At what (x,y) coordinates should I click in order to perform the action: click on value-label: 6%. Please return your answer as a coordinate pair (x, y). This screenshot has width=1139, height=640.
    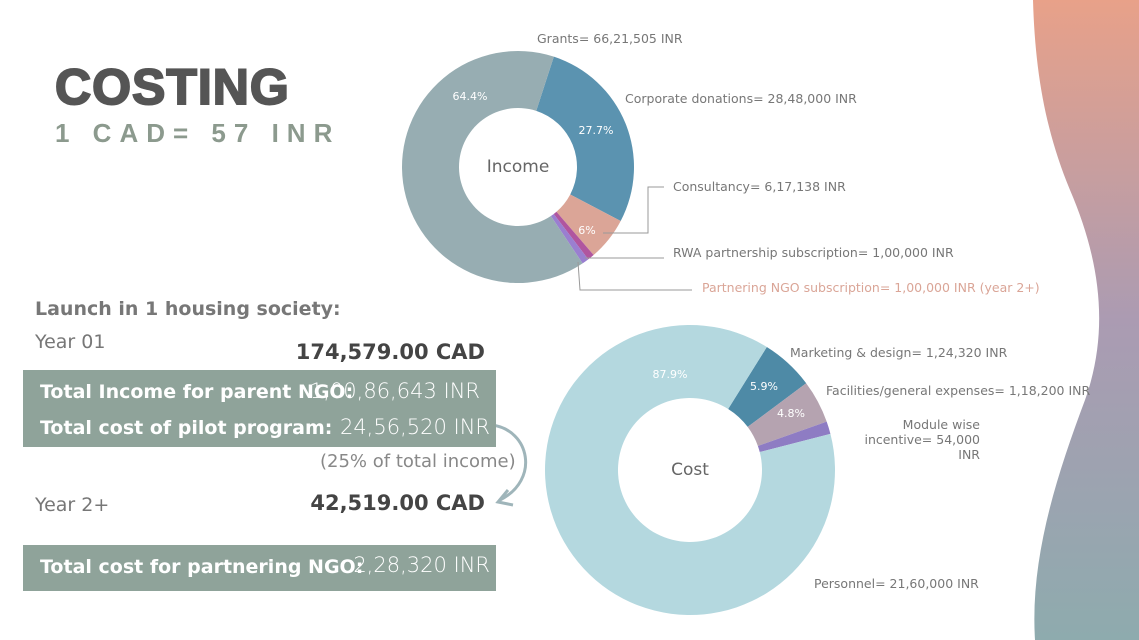
    Looking at the image, I should click on (586, 230).